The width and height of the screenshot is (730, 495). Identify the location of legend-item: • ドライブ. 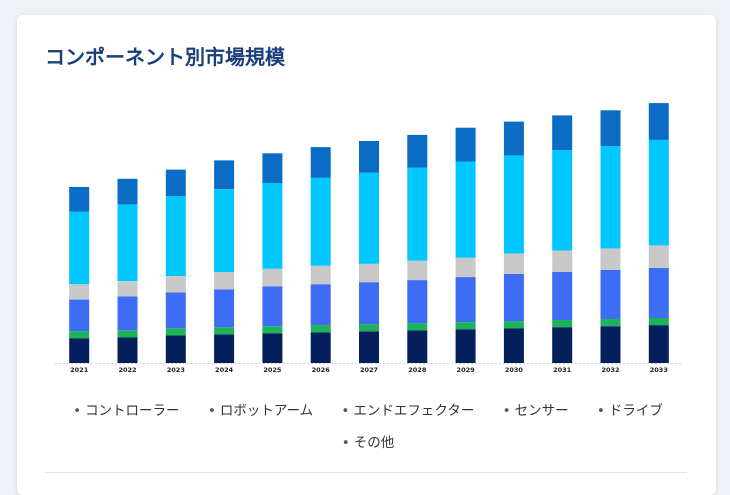
(629, 411).